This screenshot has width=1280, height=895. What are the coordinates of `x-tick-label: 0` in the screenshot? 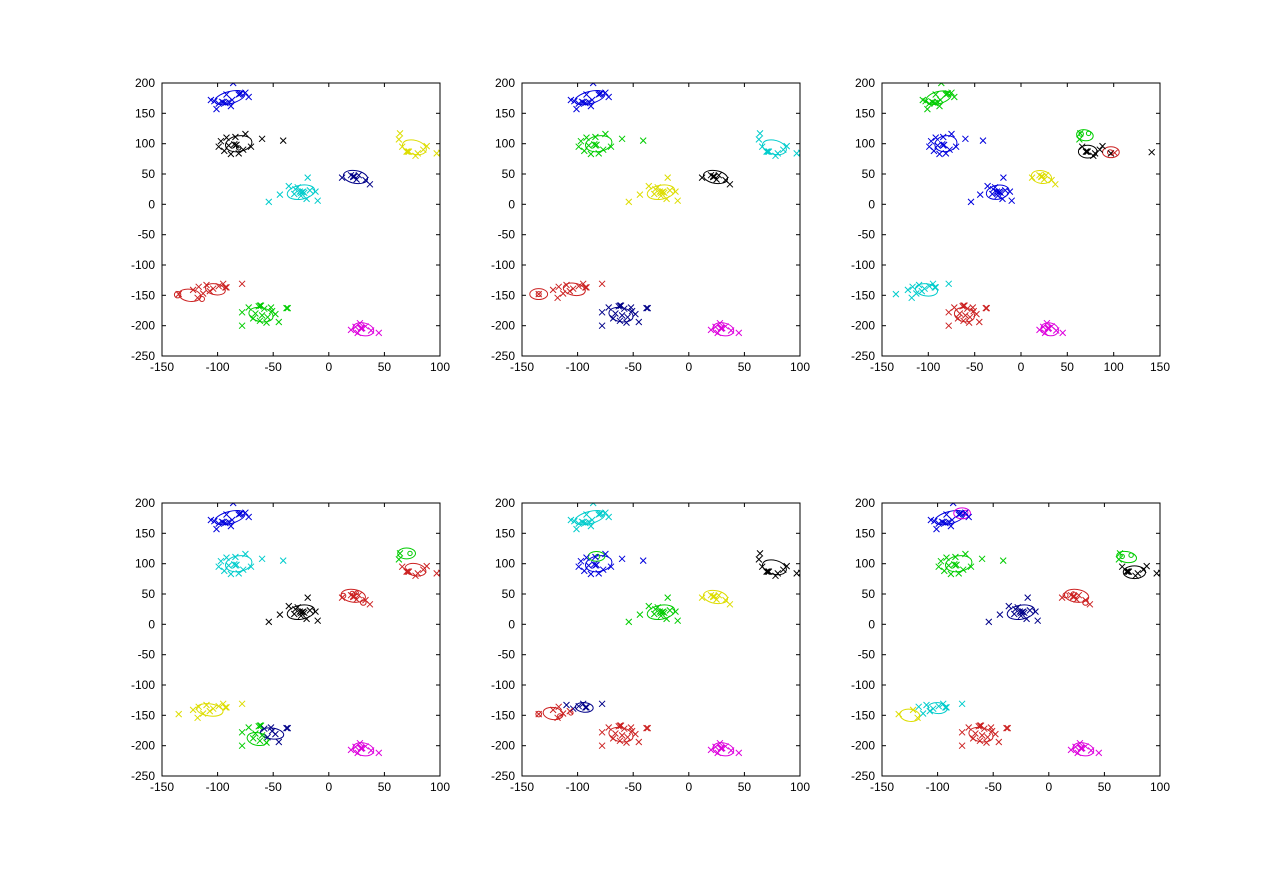 It's located at (1048, 787).